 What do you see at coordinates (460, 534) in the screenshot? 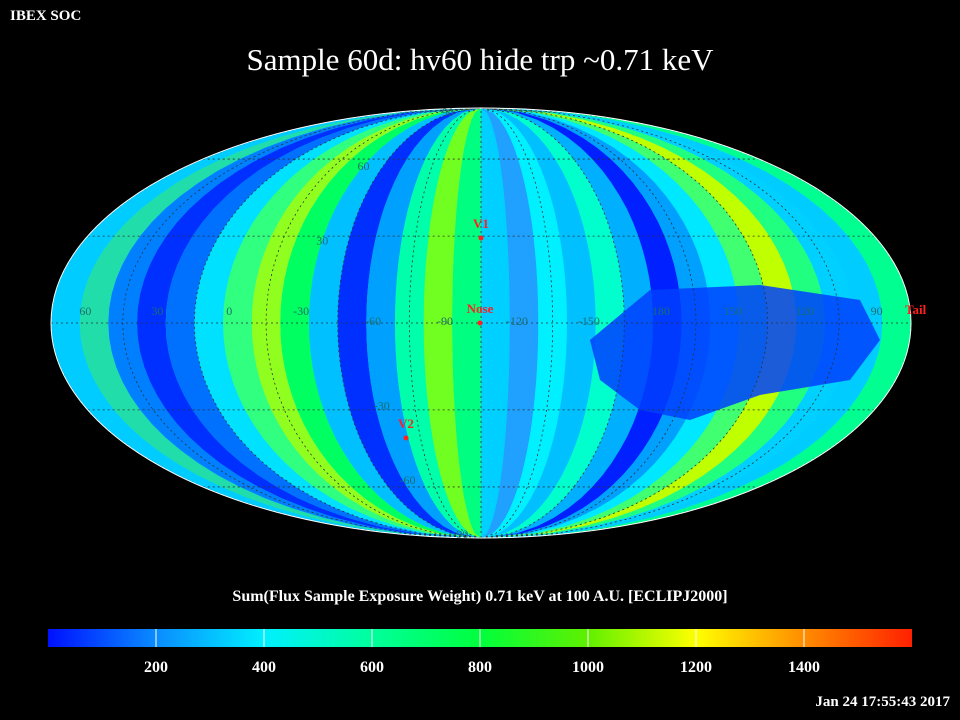
I see `latitude-label: -90` at bounding box center [460, 534].